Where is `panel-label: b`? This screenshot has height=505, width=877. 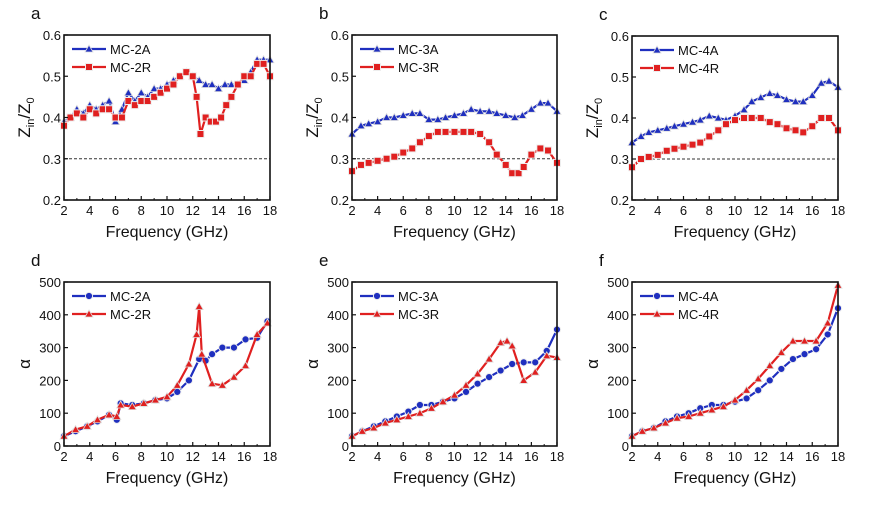 panel-label: b is located at coordinates (323, 13).